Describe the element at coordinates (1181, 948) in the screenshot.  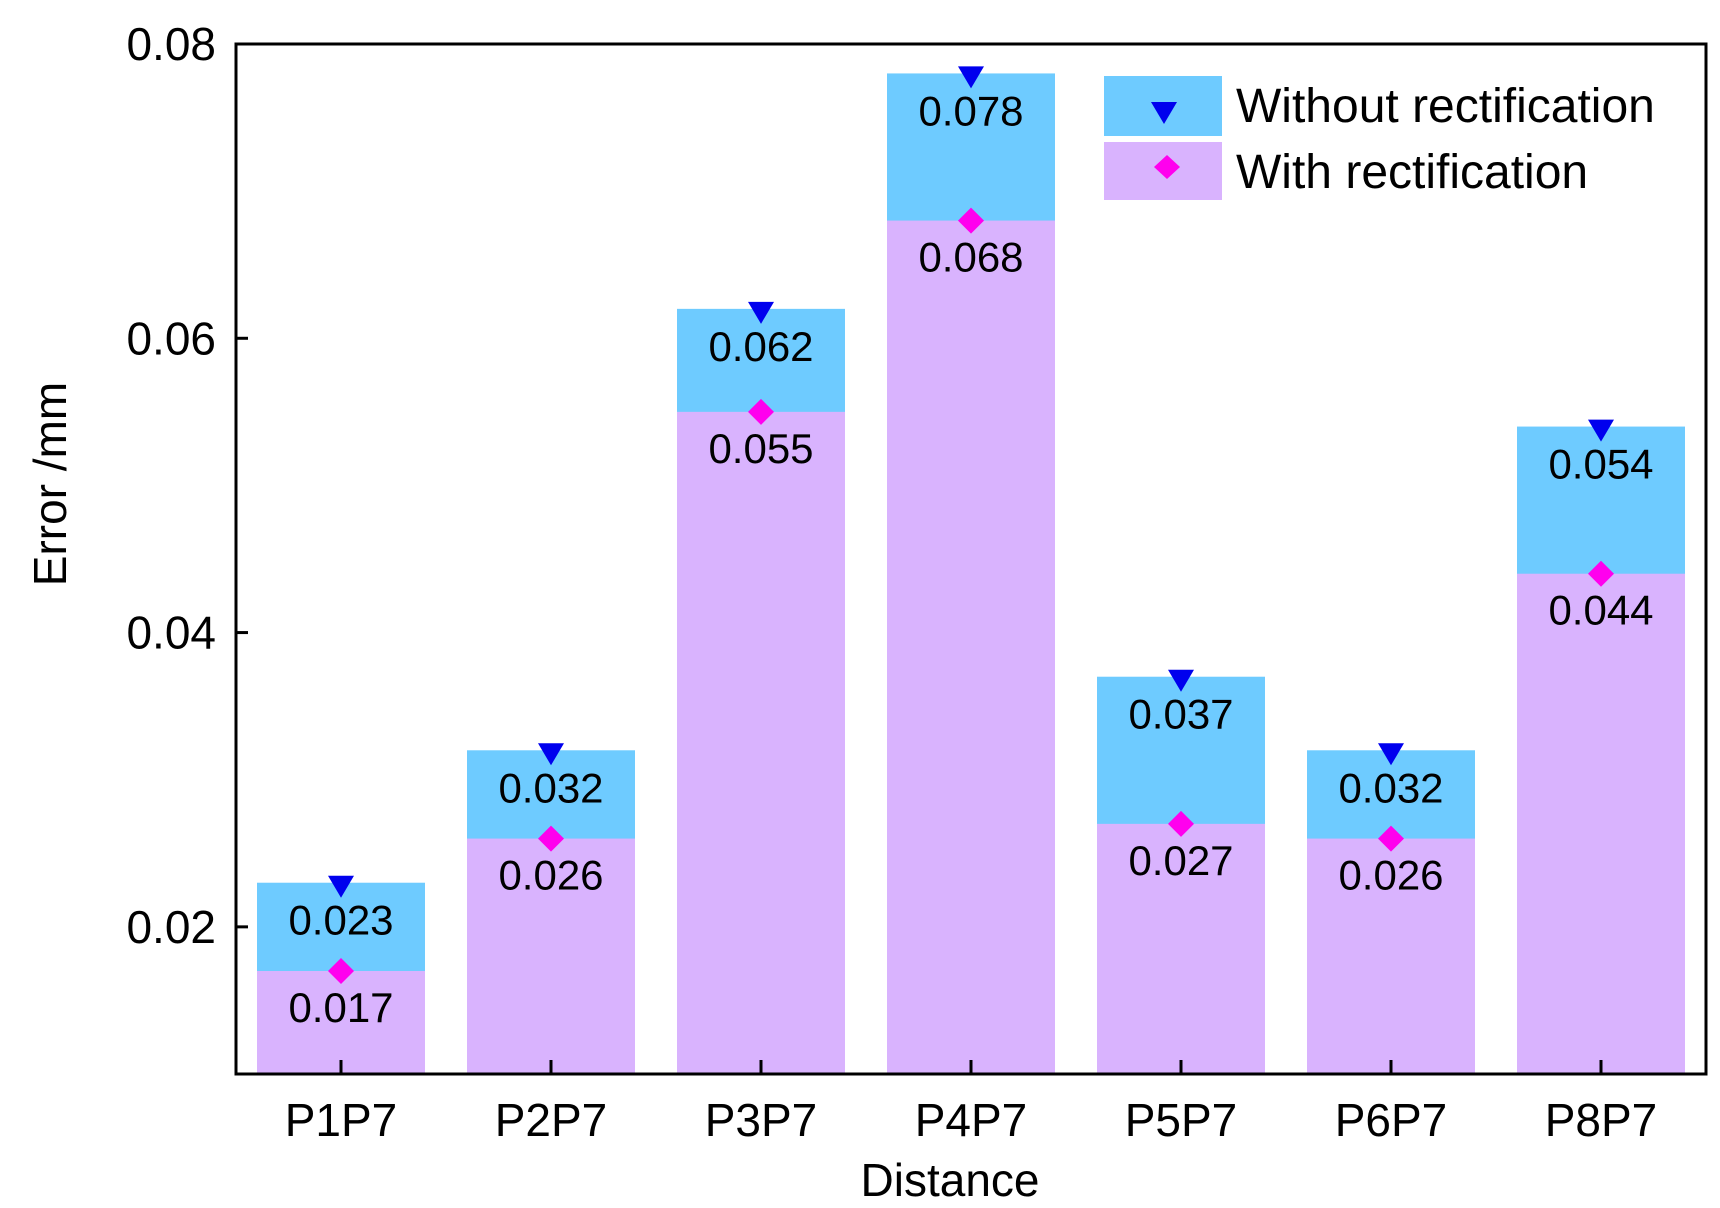
I see `bar-with-rectification-P5P7` at that location.